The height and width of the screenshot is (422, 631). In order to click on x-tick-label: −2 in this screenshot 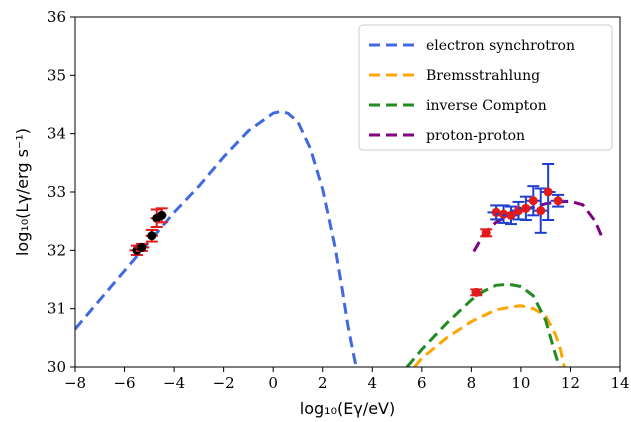, I will do `click(224, 383)`.